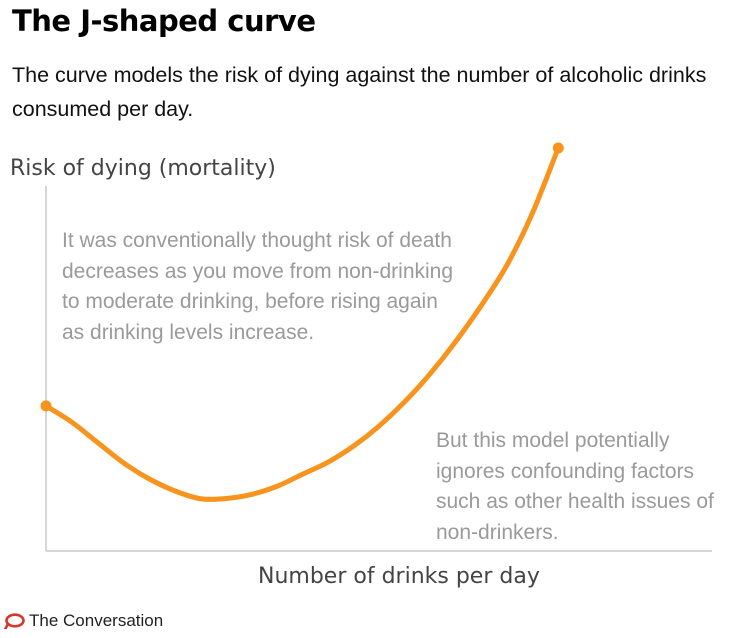  Describe the element at coordinates (143, 168) in the screenshot. I see `y-axis-label: Risk of dying (mortality)` at that location.